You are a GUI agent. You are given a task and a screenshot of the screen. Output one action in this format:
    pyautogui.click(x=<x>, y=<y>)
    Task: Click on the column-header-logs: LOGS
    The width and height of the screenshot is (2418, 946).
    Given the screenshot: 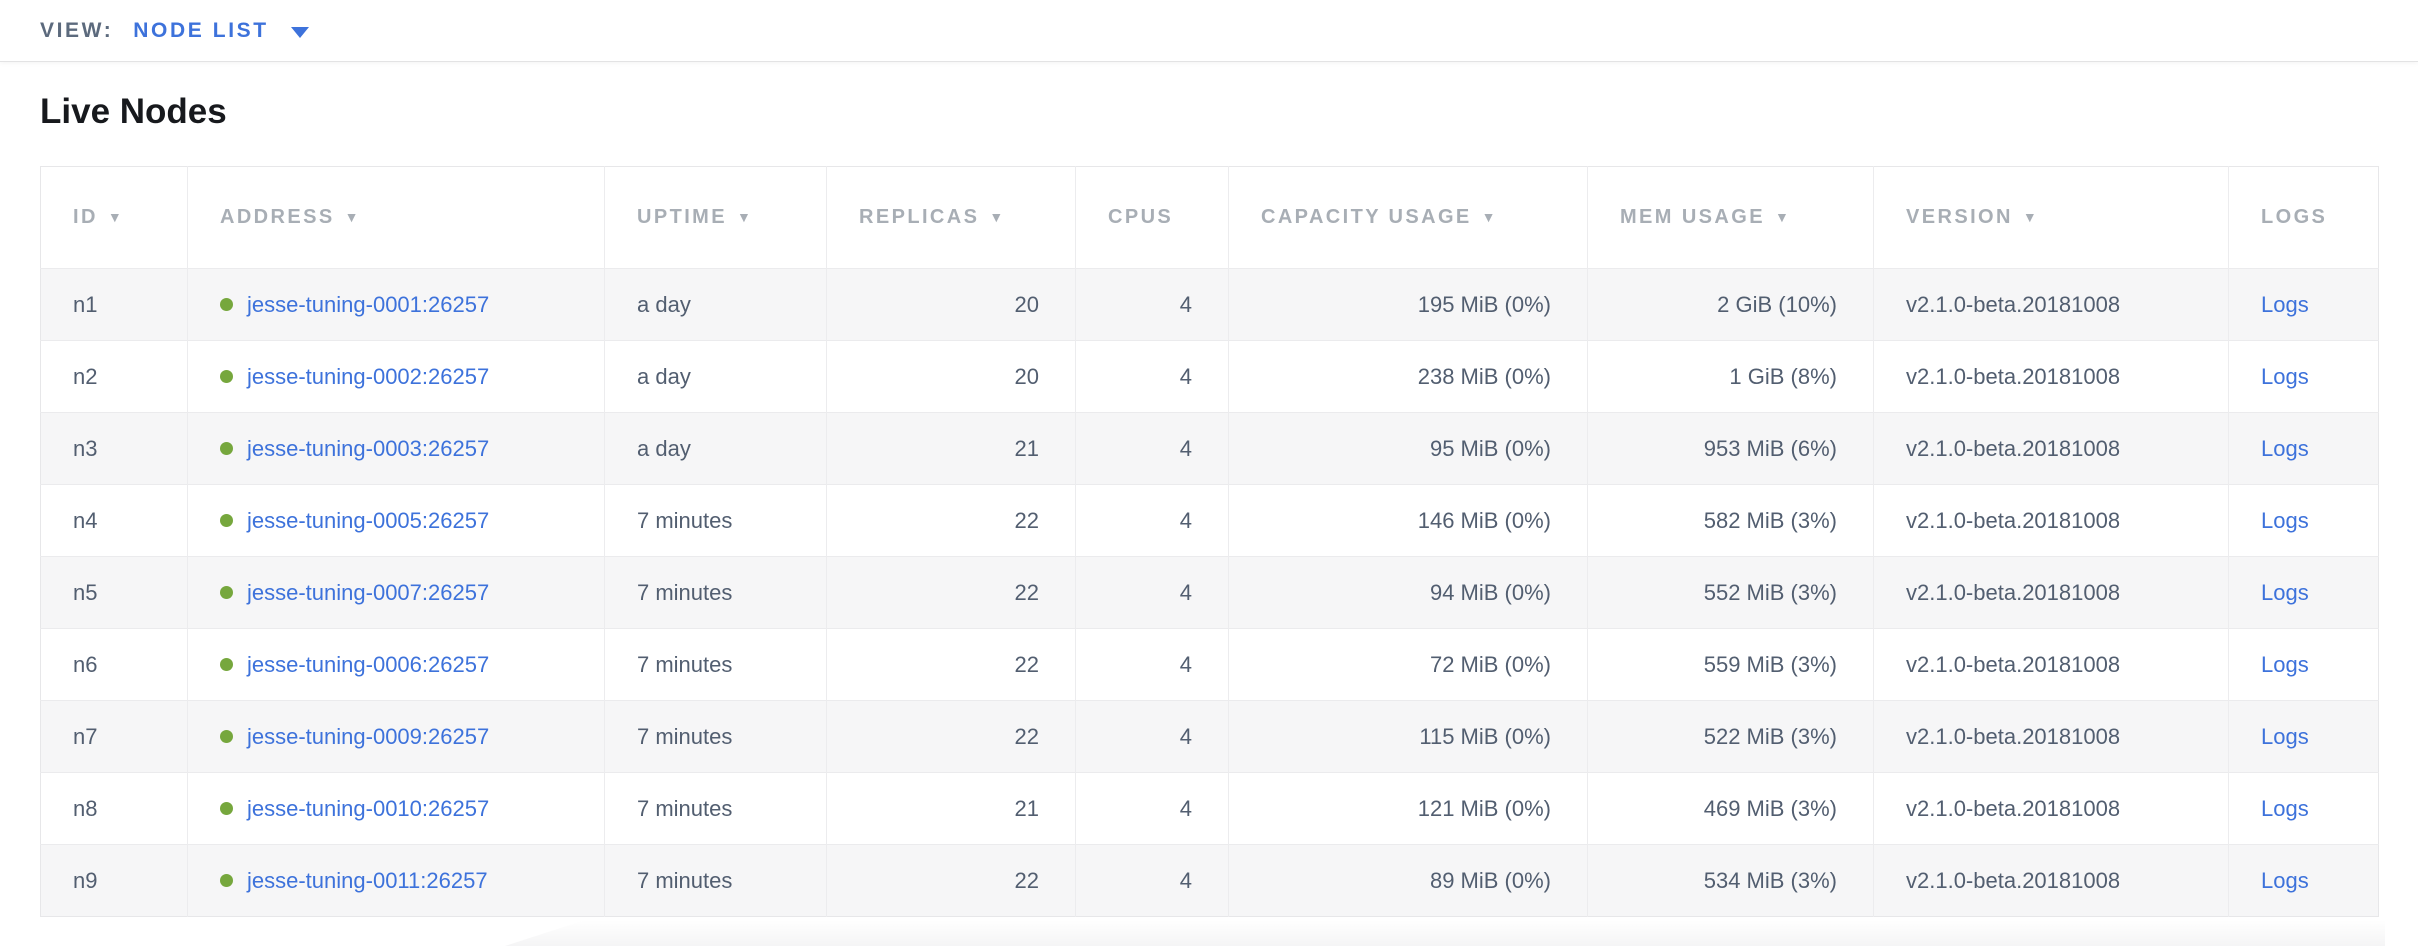 What is the action you would take?
    pyautogui.click(x=2303, y=217)
    